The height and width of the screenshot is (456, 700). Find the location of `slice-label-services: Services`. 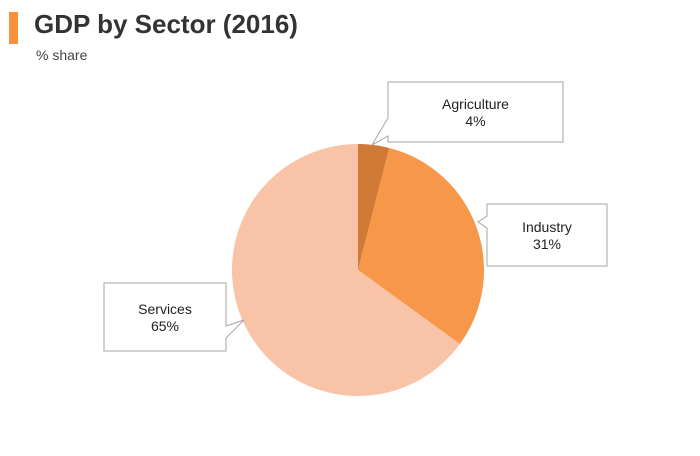

slice-label-services: Services is located at coordinates (165, 309).